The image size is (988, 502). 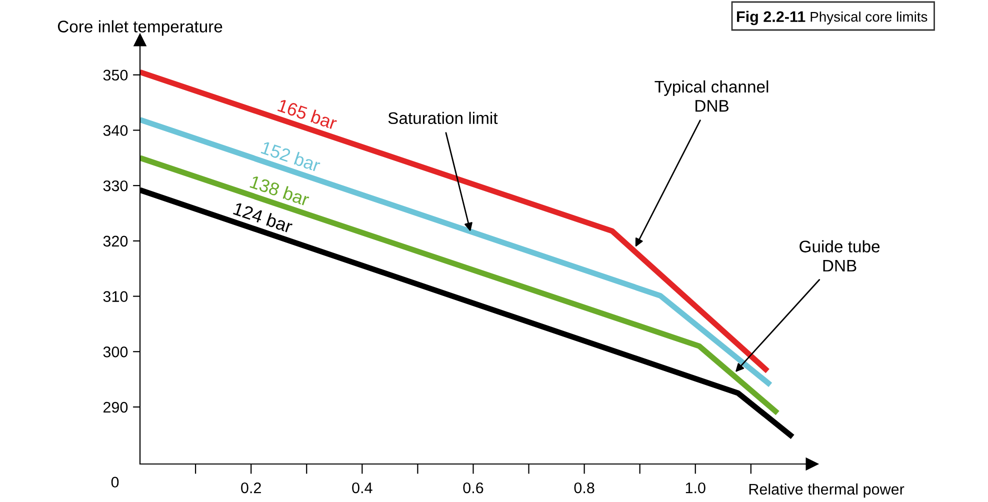 I want to click on y-axis-title: Core inlet temperature, so click(x=140, y=28).